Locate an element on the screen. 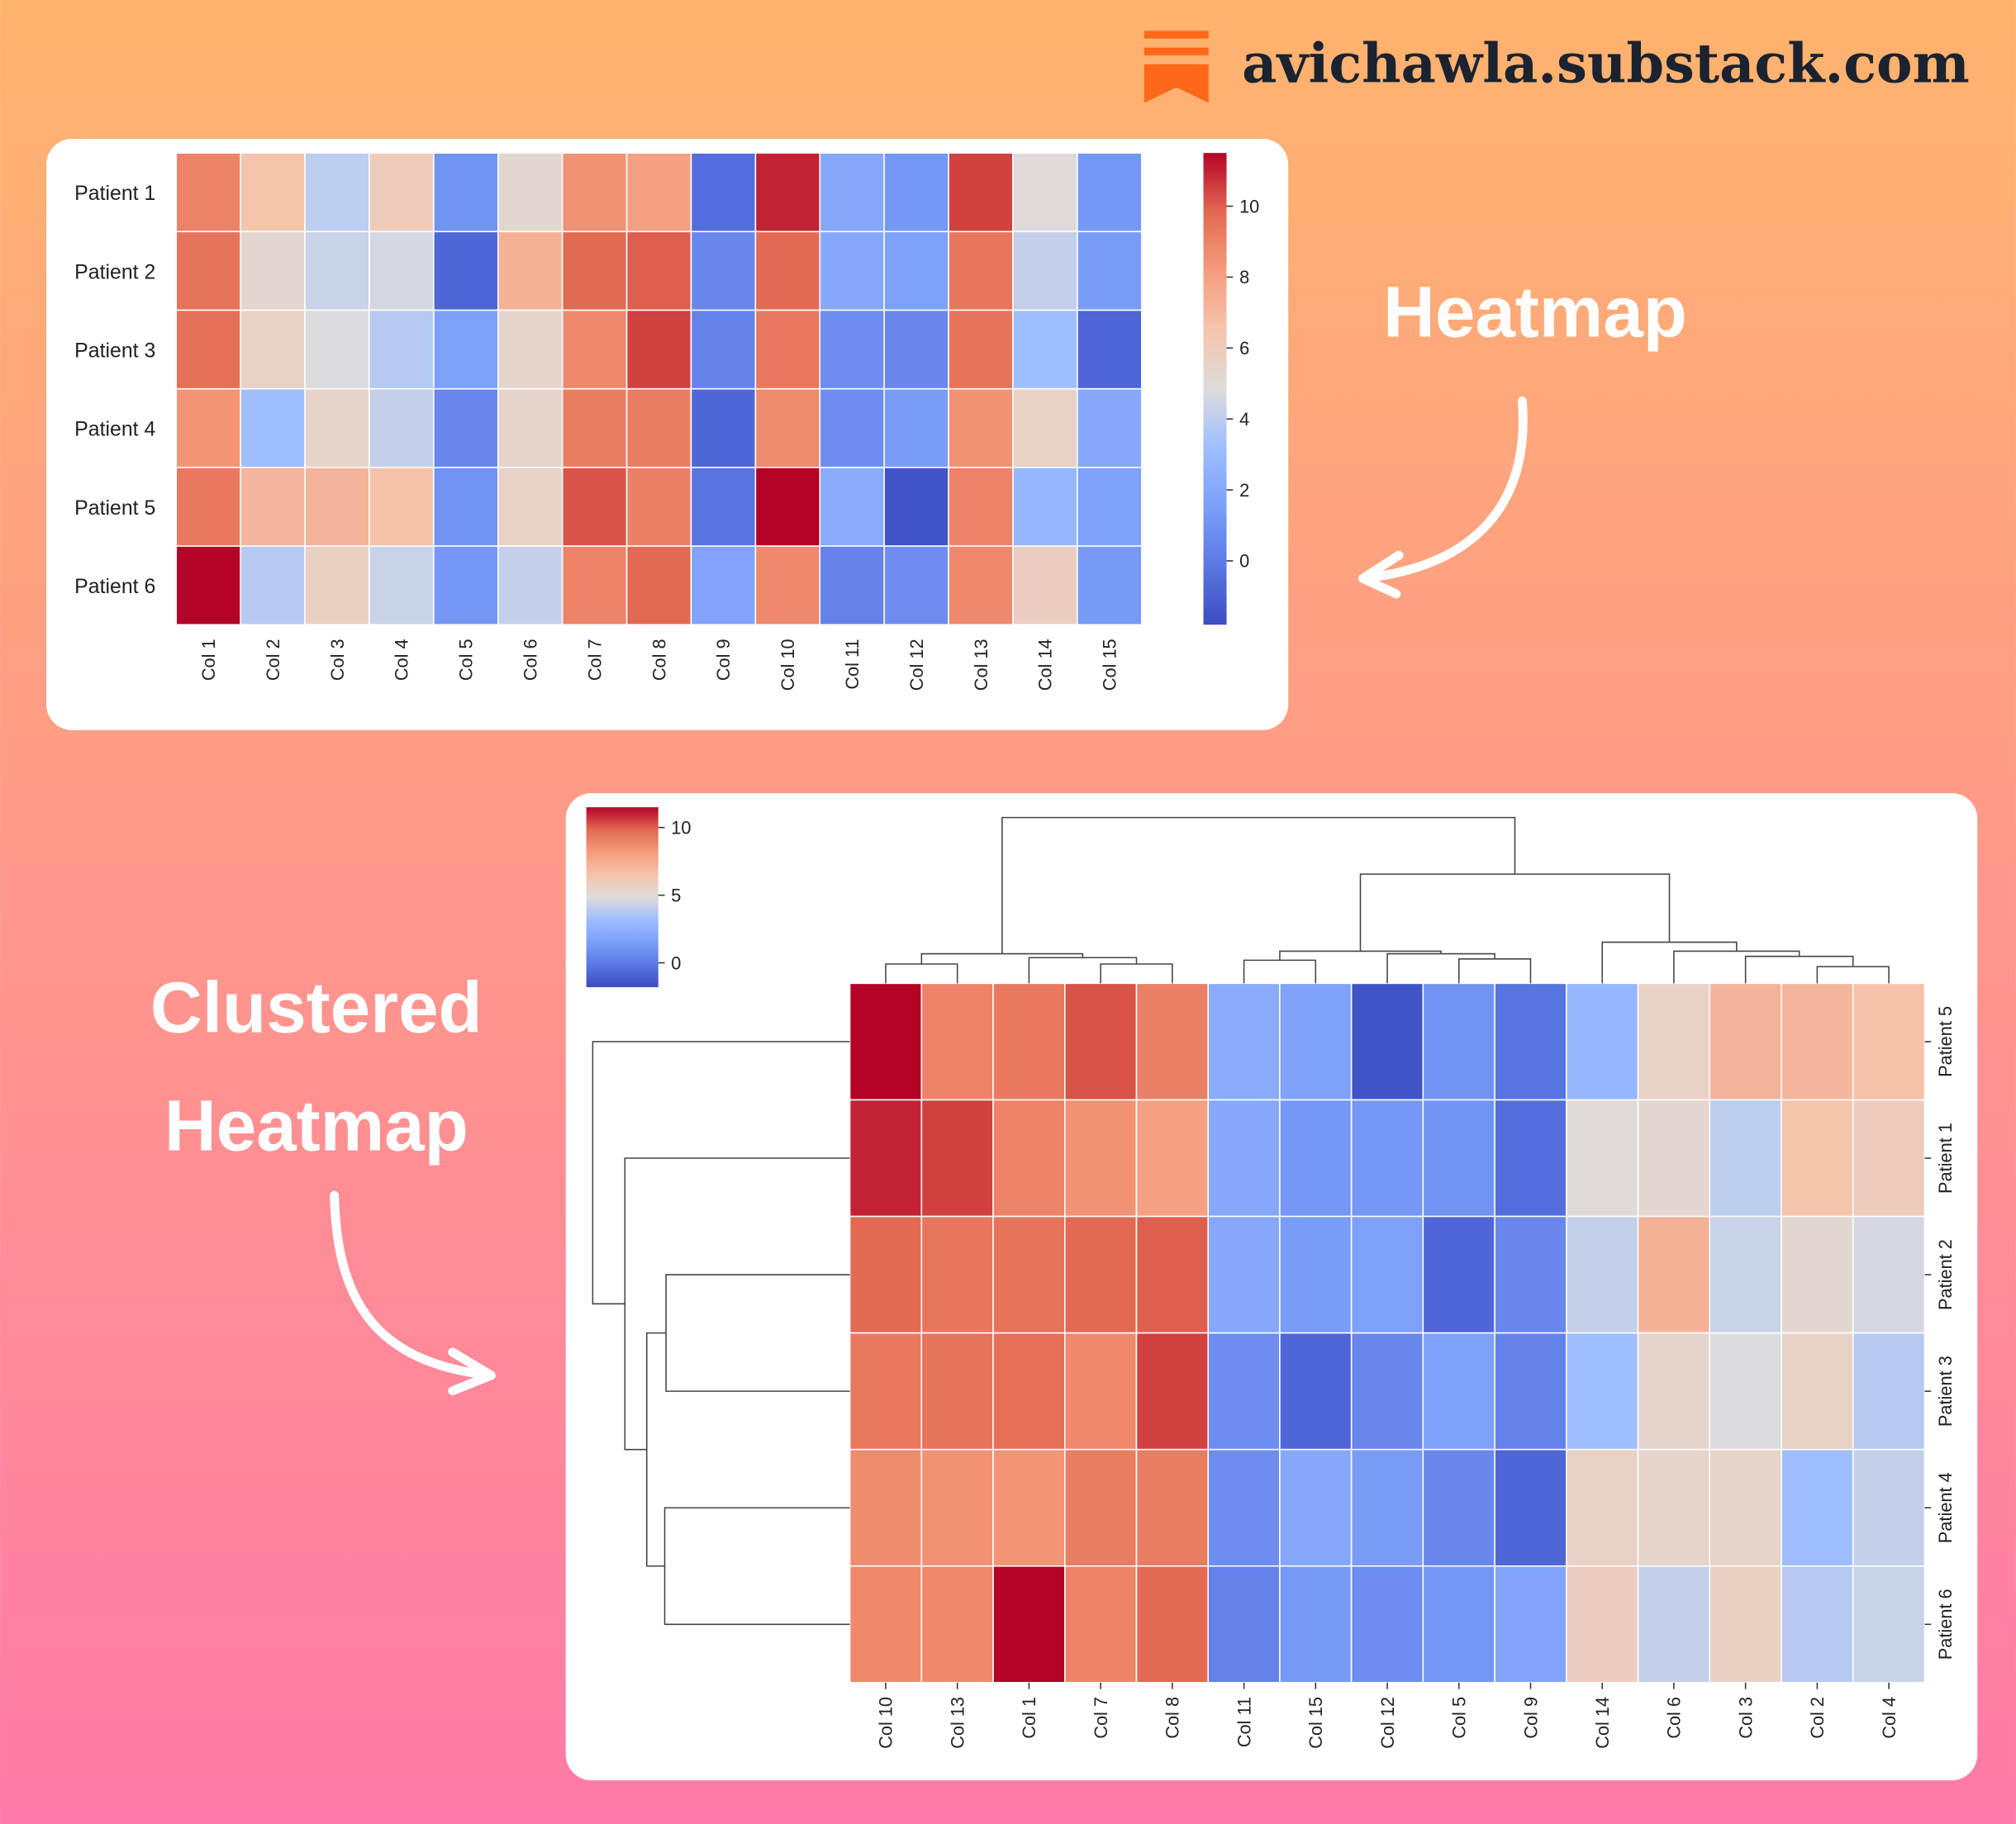  colorbar-tick-label: 0 is located at coordinates (1244, 561).